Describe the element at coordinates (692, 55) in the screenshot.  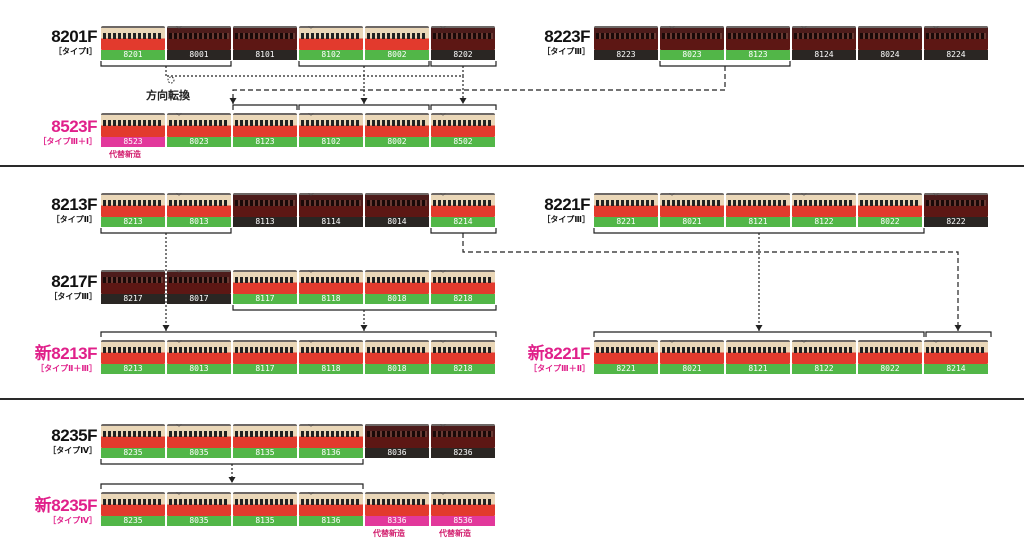
I see `car-number: 8023` at that location.